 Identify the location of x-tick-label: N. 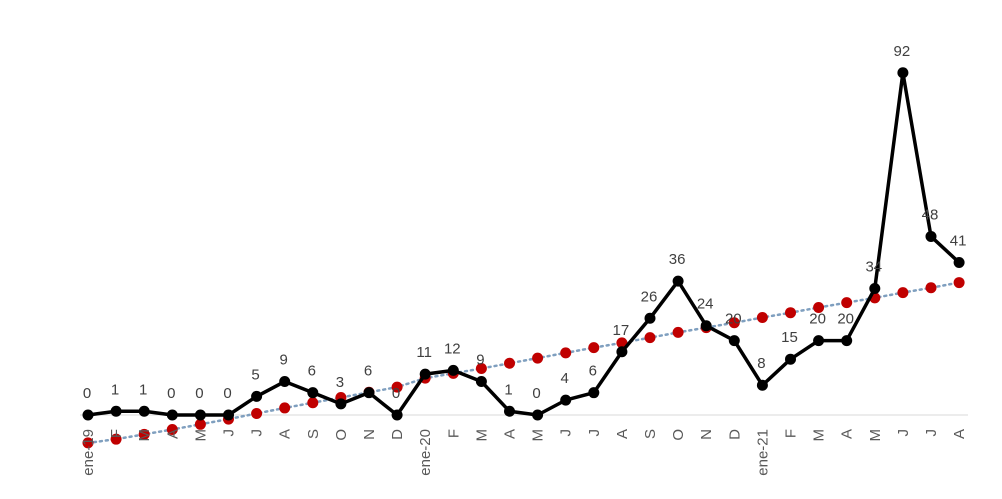
(369, 434).